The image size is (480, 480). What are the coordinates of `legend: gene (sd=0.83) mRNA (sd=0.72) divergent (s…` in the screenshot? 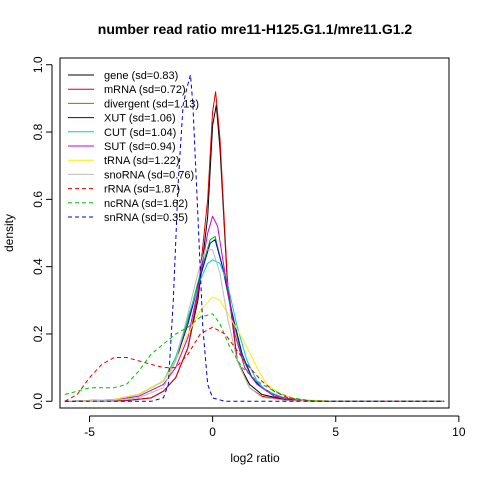 It's located at (133, 147).